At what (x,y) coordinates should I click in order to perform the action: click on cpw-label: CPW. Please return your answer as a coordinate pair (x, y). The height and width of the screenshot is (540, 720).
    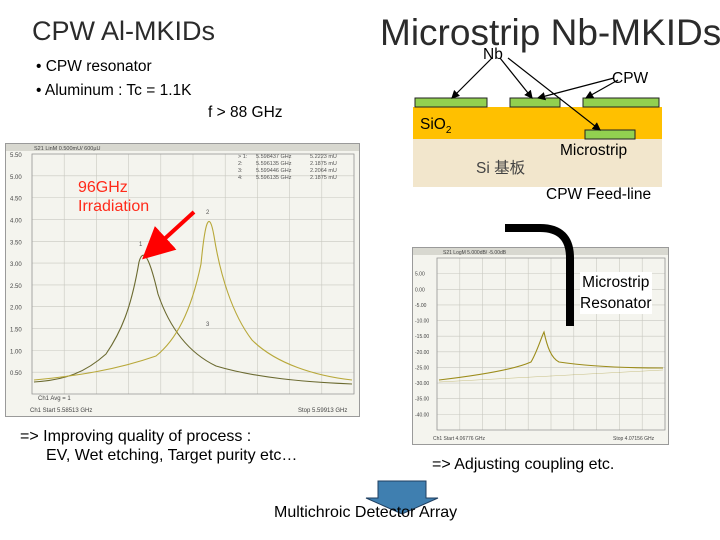
    Looking at the image, I should click on (630, 78).